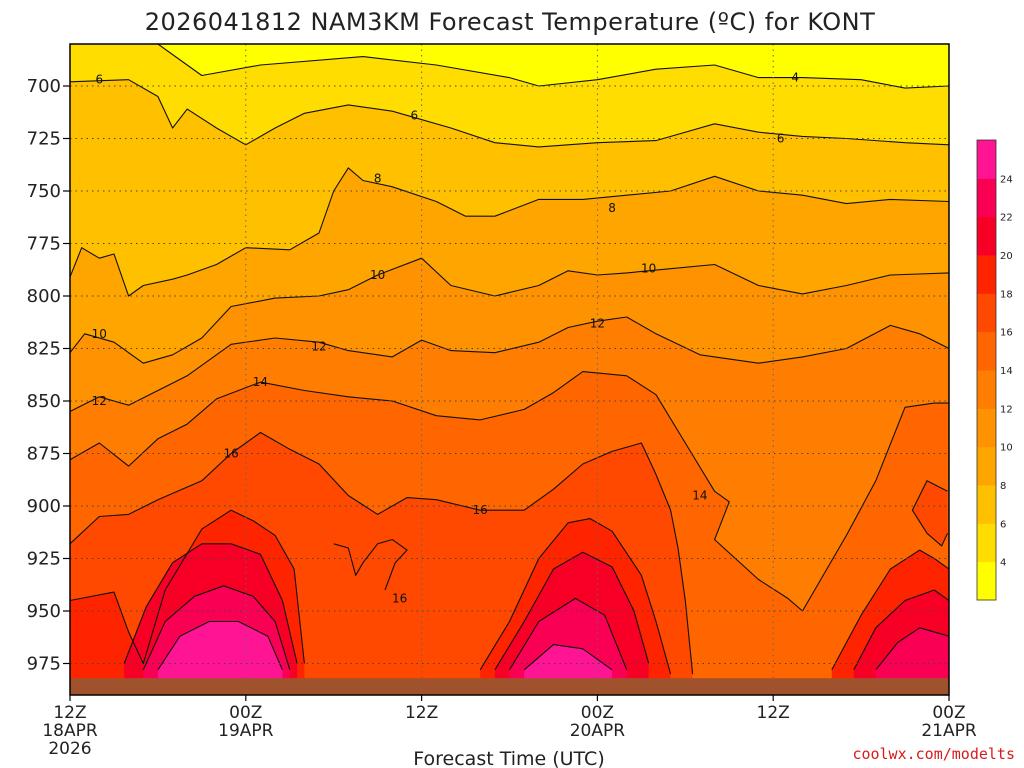 This screenshot has height=768, width=1024. What do you see at coordinates (795, 78) in the screenshot?
I see `contour-label-4: 4` at bounding box center [795, 78].